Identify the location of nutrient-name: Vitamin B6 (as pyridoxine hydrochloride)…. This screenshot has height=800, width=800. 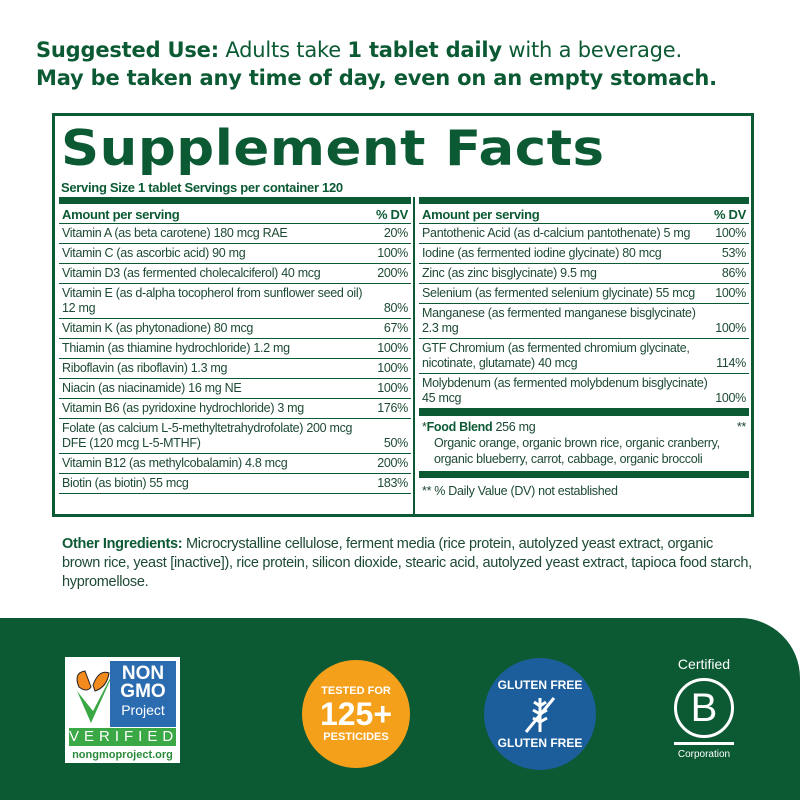
(183, 408).